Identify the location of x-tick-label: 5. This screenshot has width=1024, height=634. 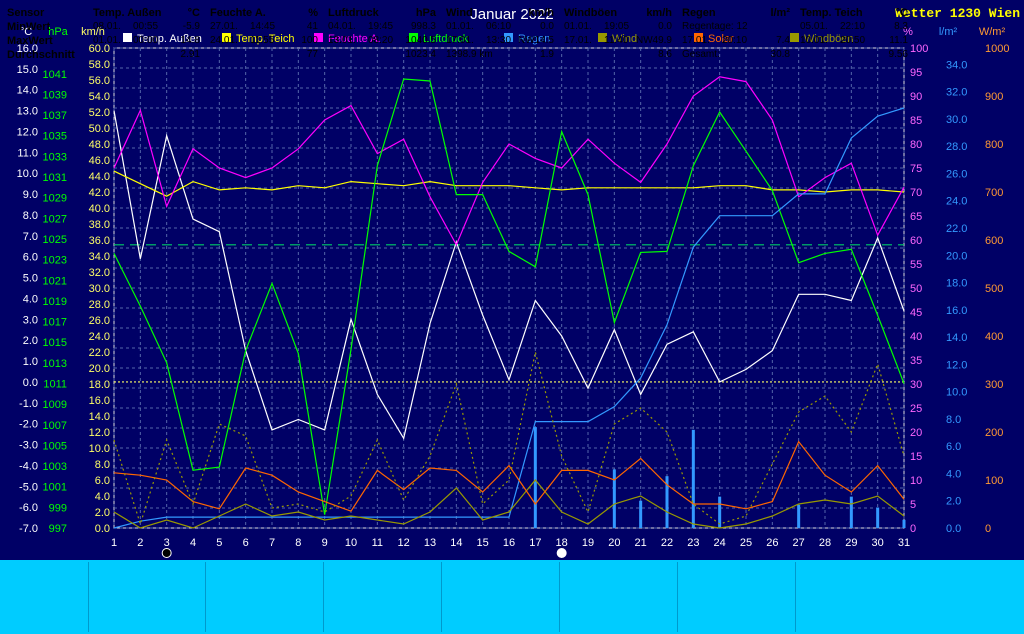
(219, 543).